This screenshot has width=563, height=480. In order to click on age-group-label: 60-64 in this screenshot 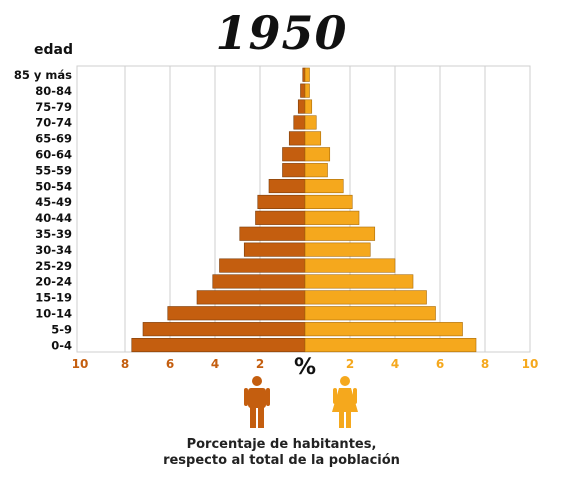, I will do `click(53, 155)`.